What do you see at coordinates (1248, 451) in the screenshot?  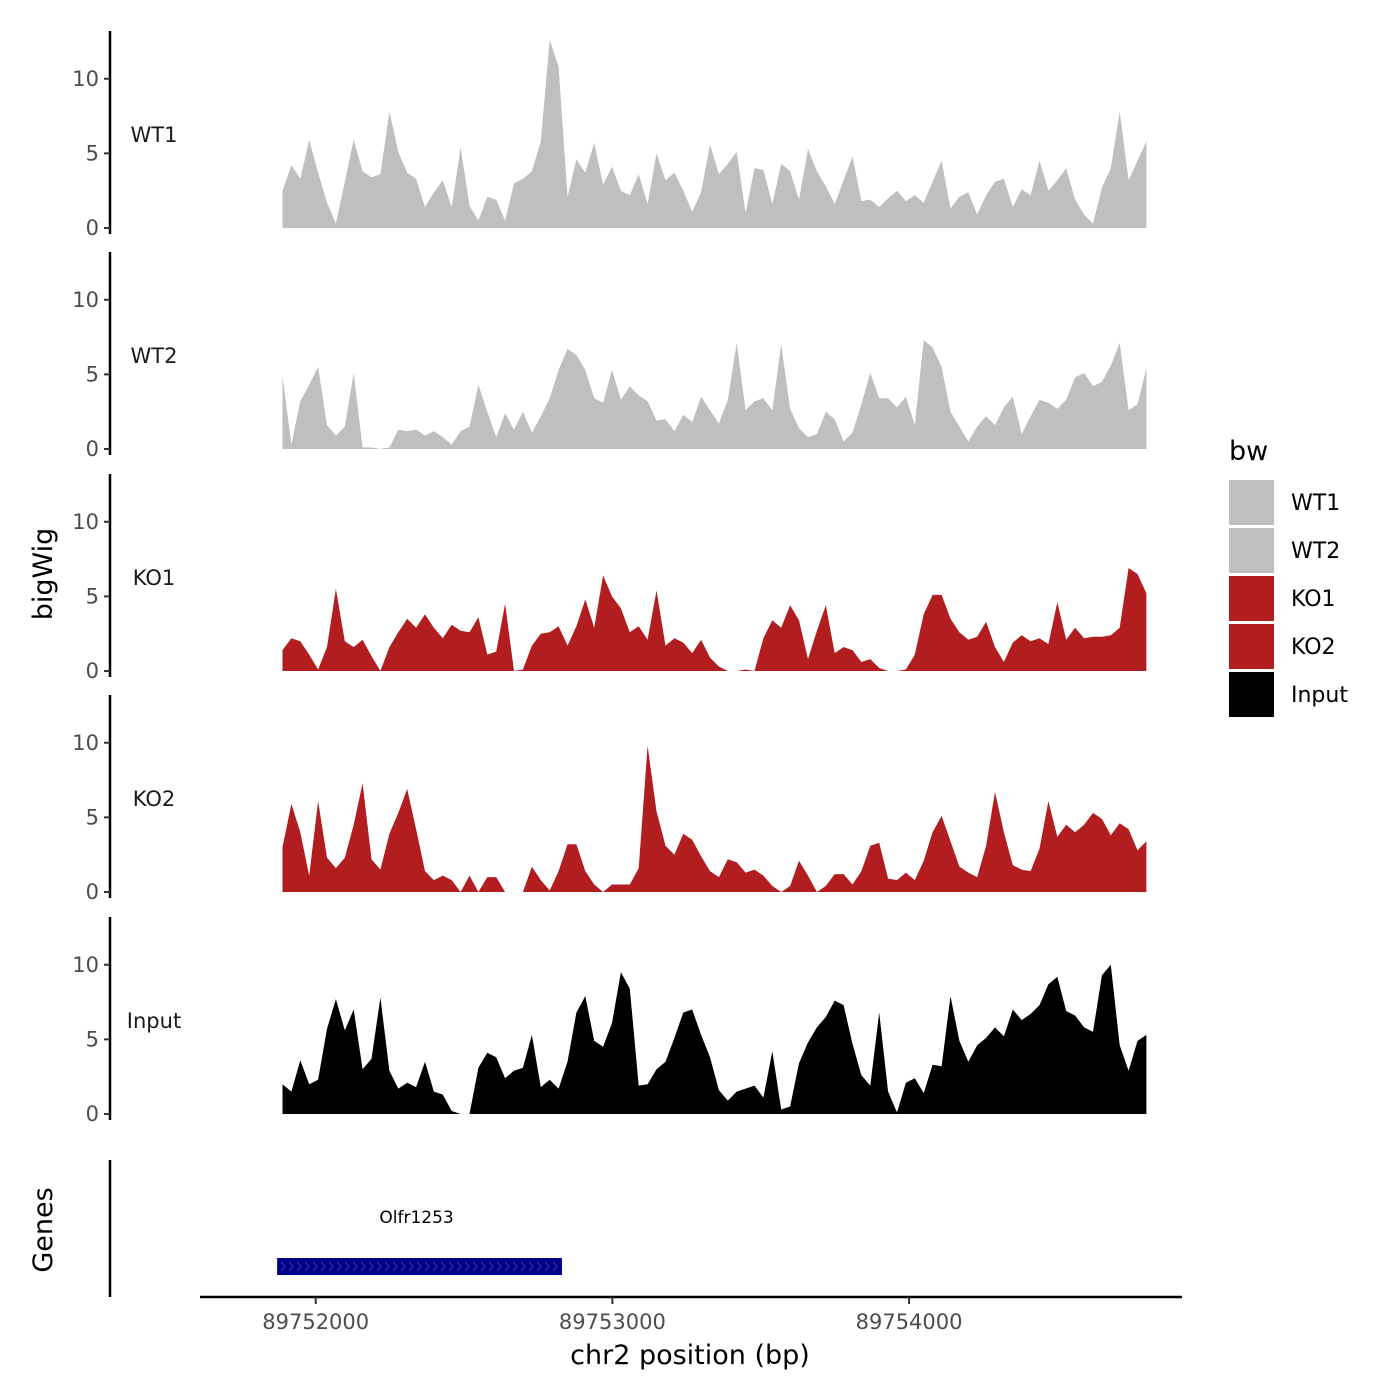 I see `legend-title: bw` at bounding box center [1248, 451].